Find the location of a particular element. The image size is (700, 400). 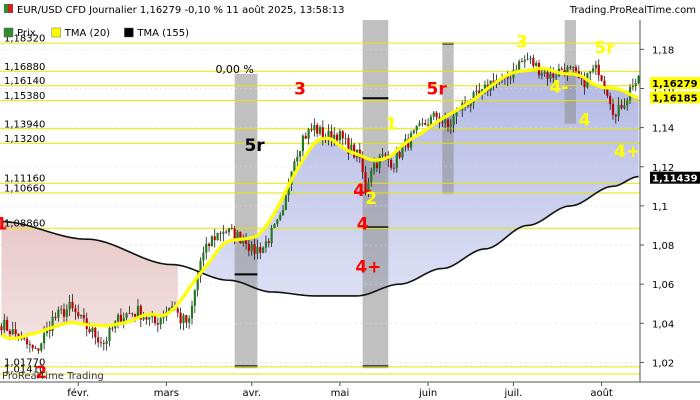

tma20-value-label-box is located at coordinates (675, 97).